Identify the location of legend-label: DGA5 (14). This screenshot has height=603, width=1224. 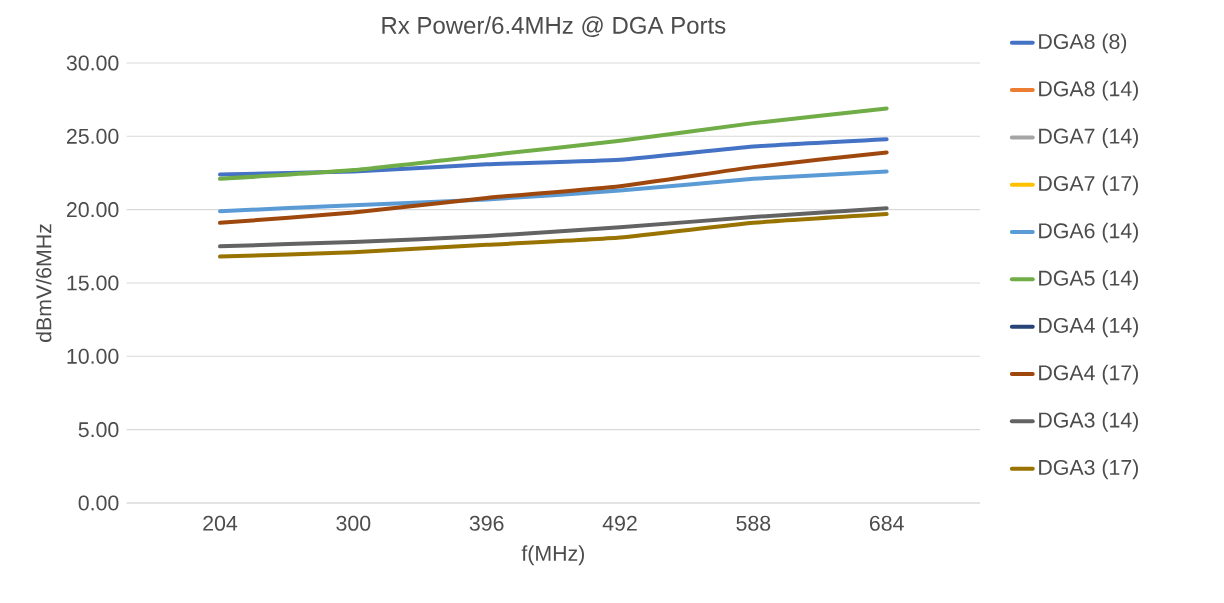
(1088, 280).